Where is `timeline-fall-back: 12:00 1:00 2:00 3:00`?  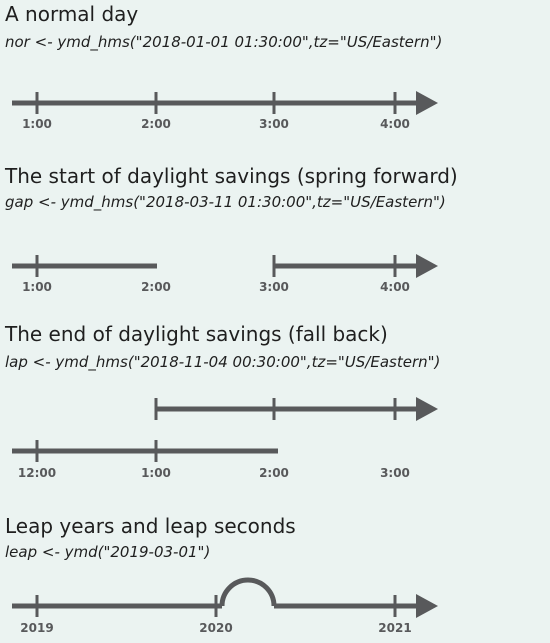
timeline-fall-back: 12:00 1:00 2:00 3:00 is located at coordinates (225, 438).